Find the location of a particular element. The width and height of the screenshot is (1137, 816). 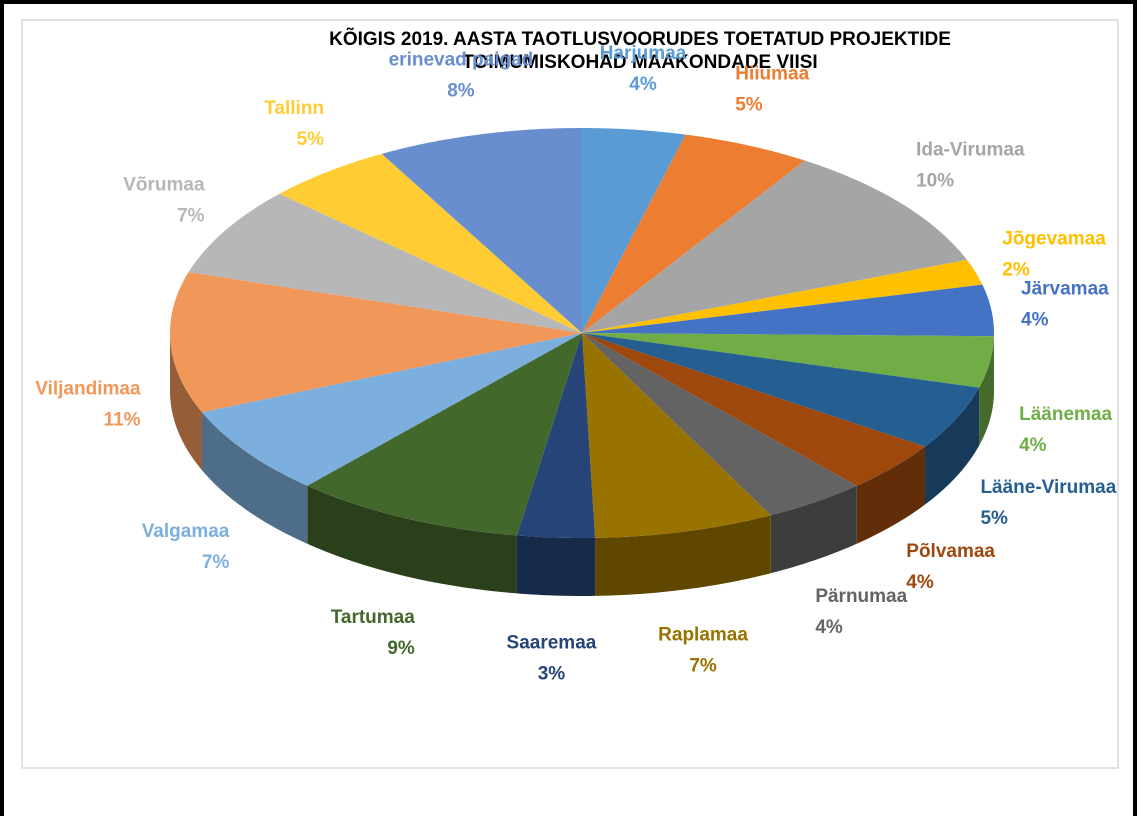

data-label-value: 9% is located at coordinates (401, 648).